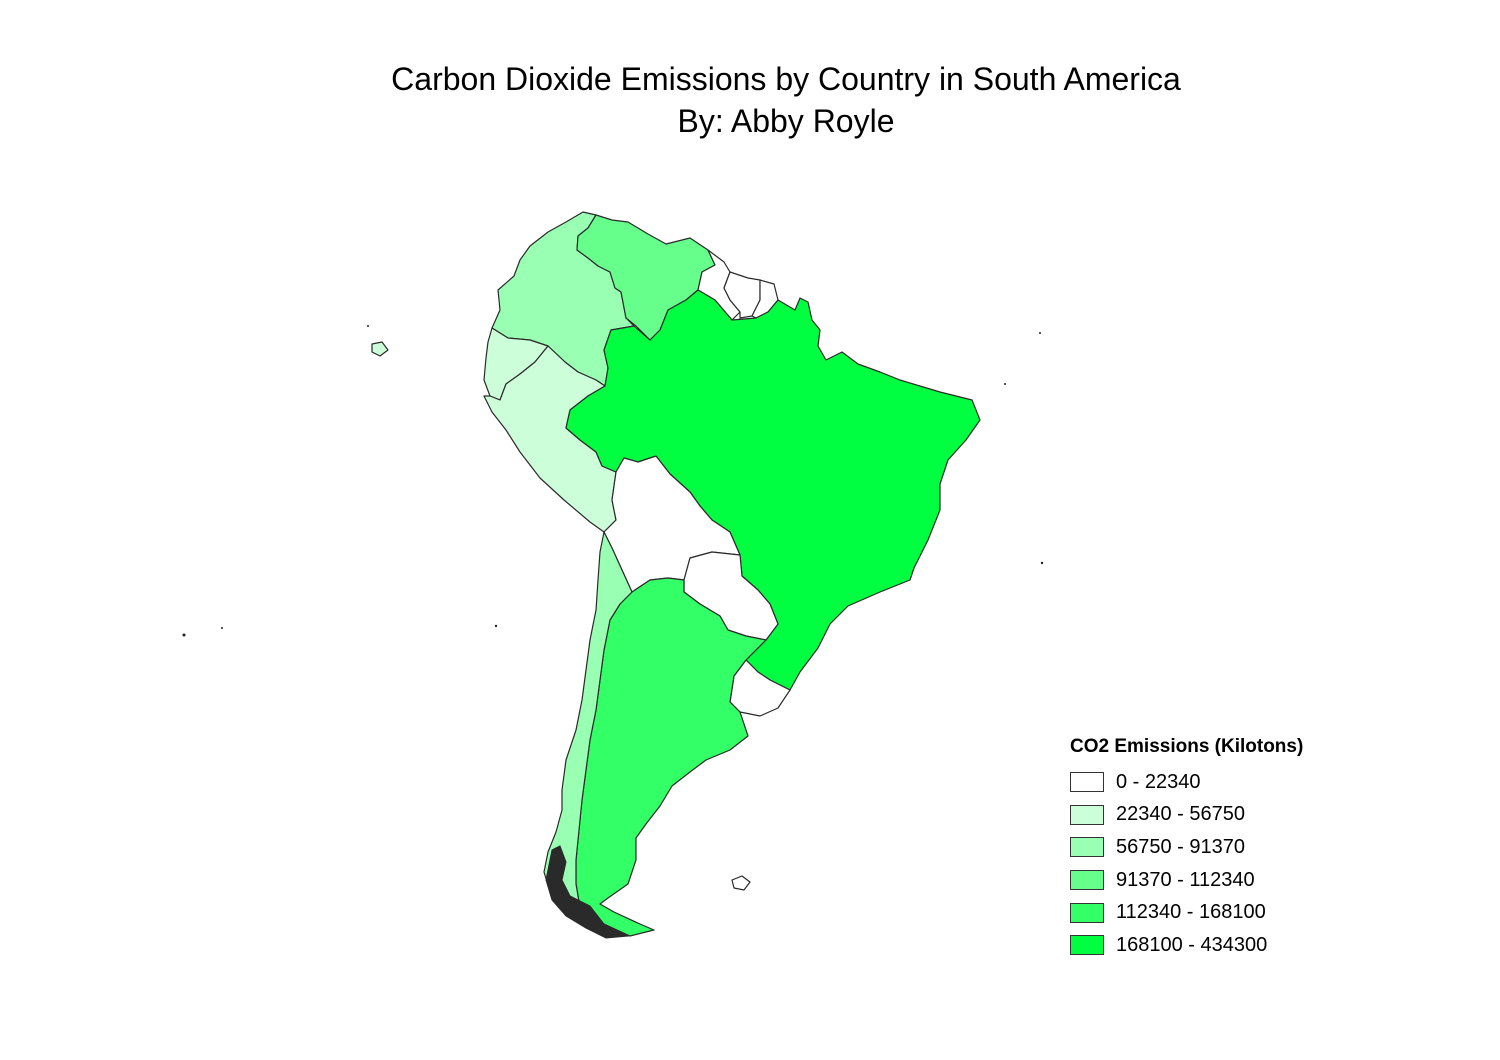 This screenshot has height=1060, width=1500. I want to click on legend-item: 112340 - 168100, so click(1186, 912).